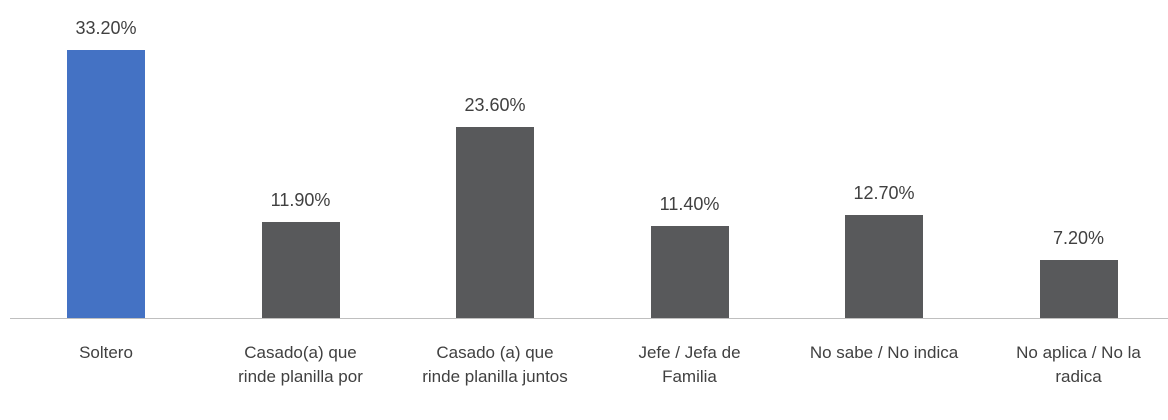  What do you see at coordinates (1078, 364) in the screenshot?
I see `x-tick-label: No aplica / No la radica` at bounding box center [1078, 364].